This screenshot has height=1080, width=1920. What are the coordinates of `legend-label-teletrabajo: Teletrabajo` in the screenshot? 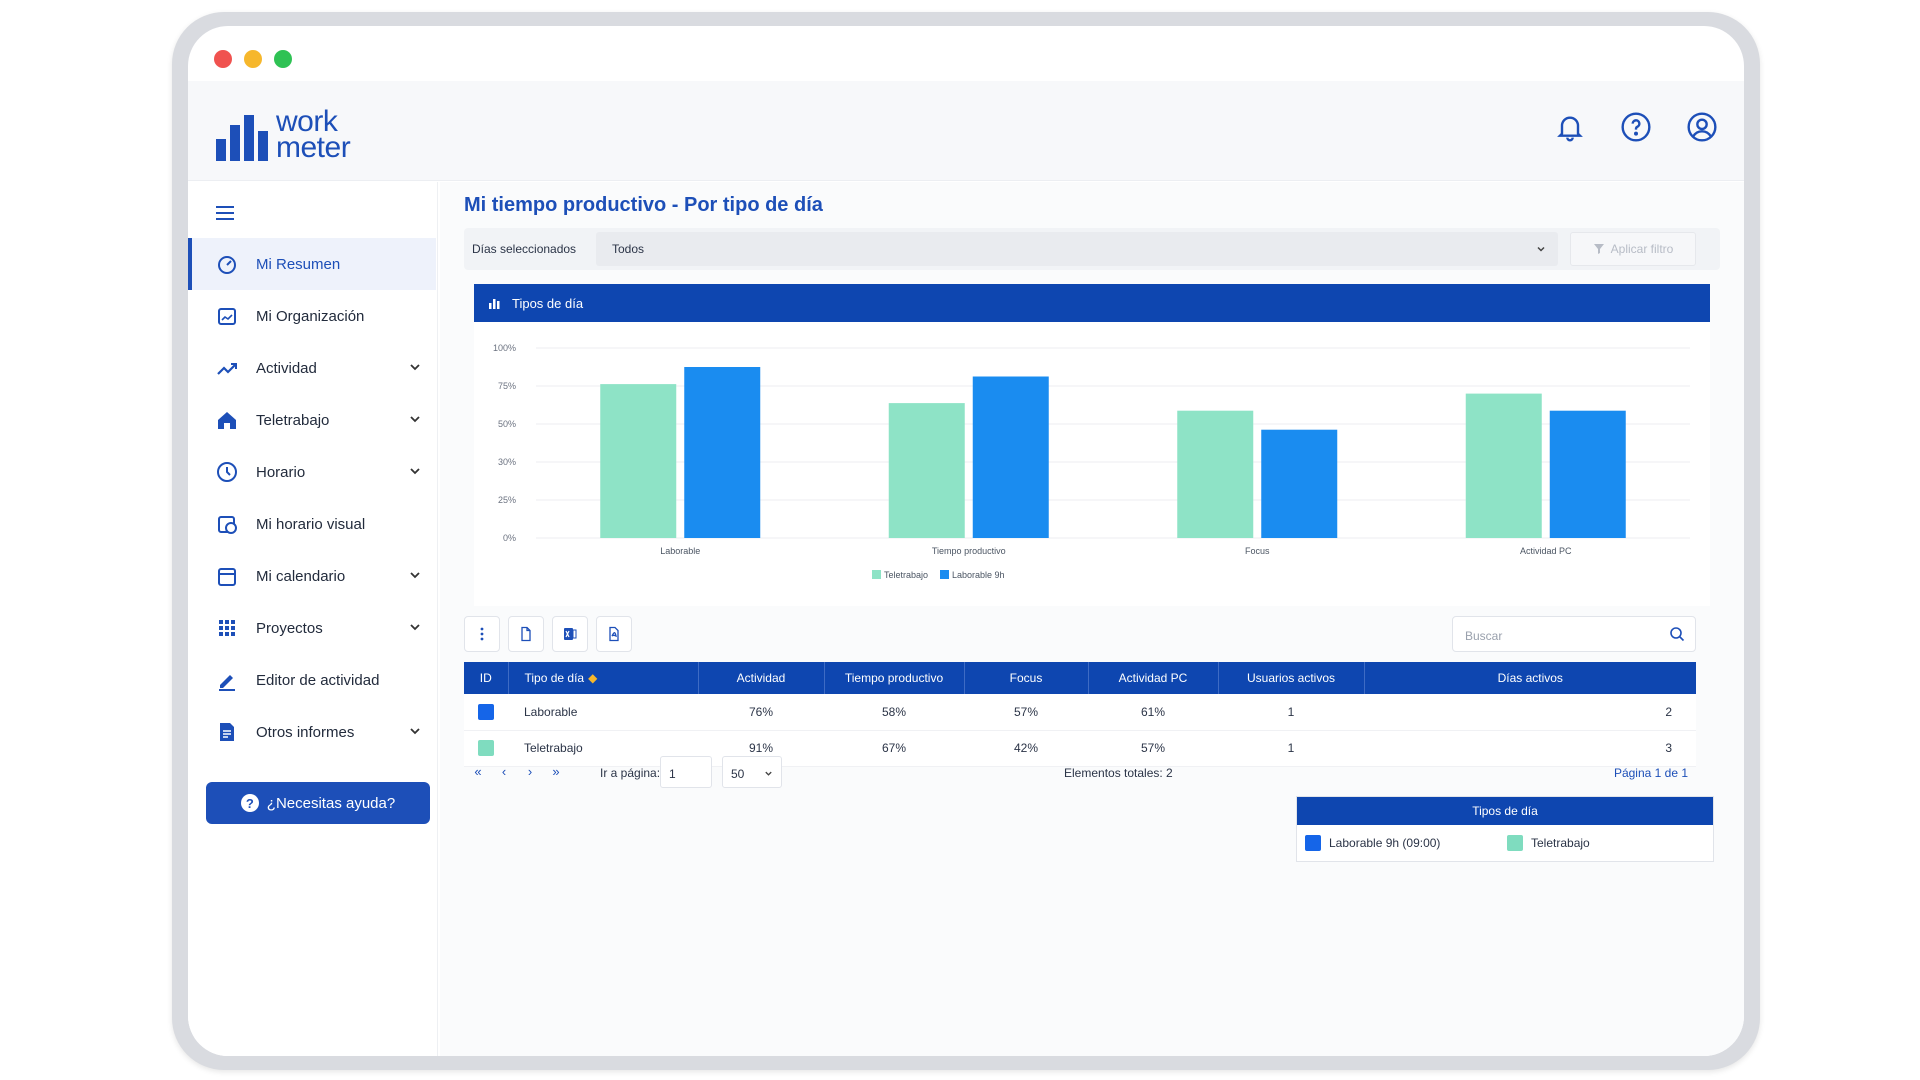 It's located at (906, 575).